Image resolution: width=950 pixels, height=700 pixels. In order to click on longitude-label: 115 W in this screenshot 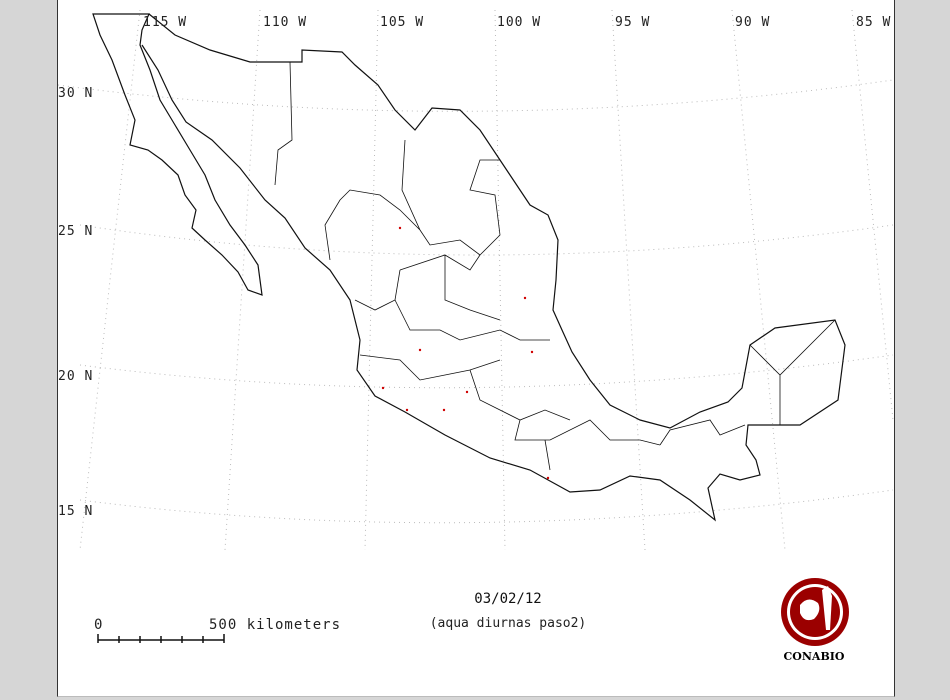, I will do `click(165, 22)`.